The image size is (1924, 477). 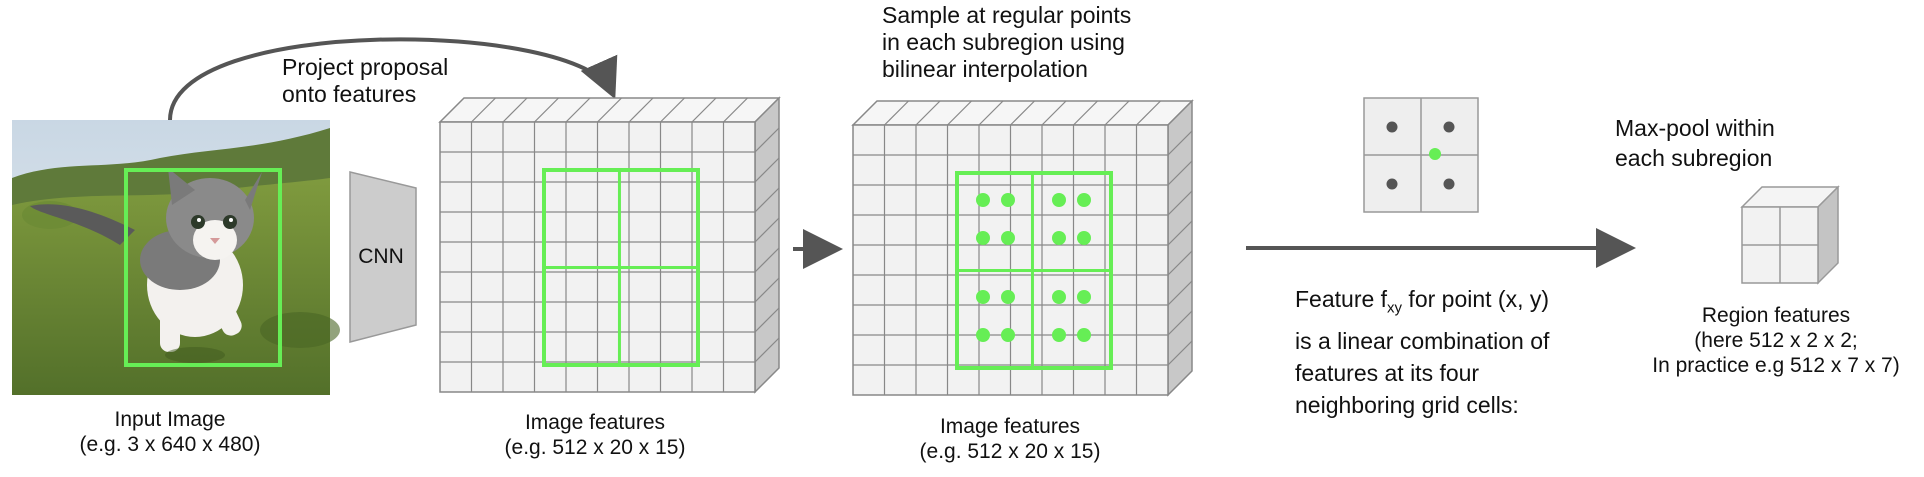 What do you see at coordinates (1010, 451) in the screenshot?
I see `features2-caption-line2: (e.g. 512 x 20 x 15)` at bounding box center [1010, 451].